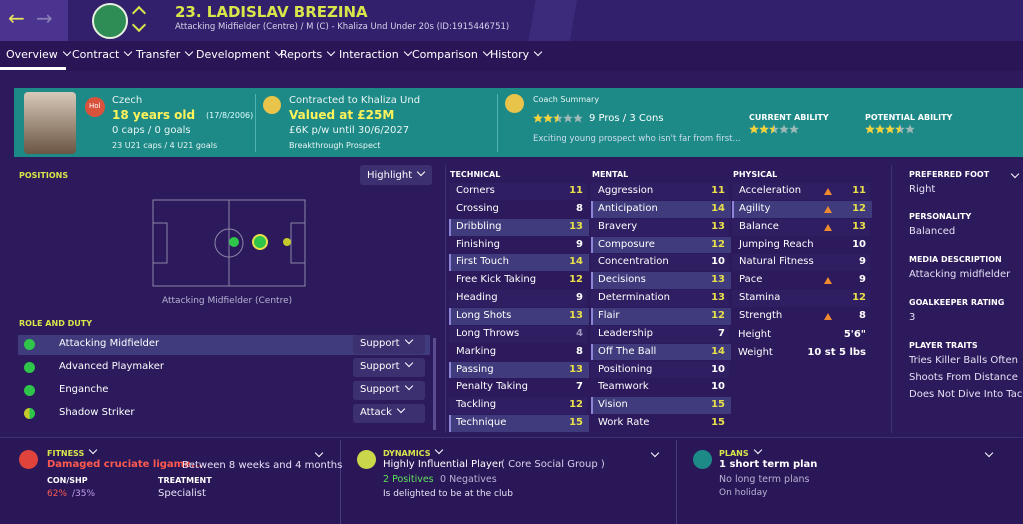 The height and width of the screenshot is (524, 1023). I want to click on attribute-value: 8, so click(579, 208).